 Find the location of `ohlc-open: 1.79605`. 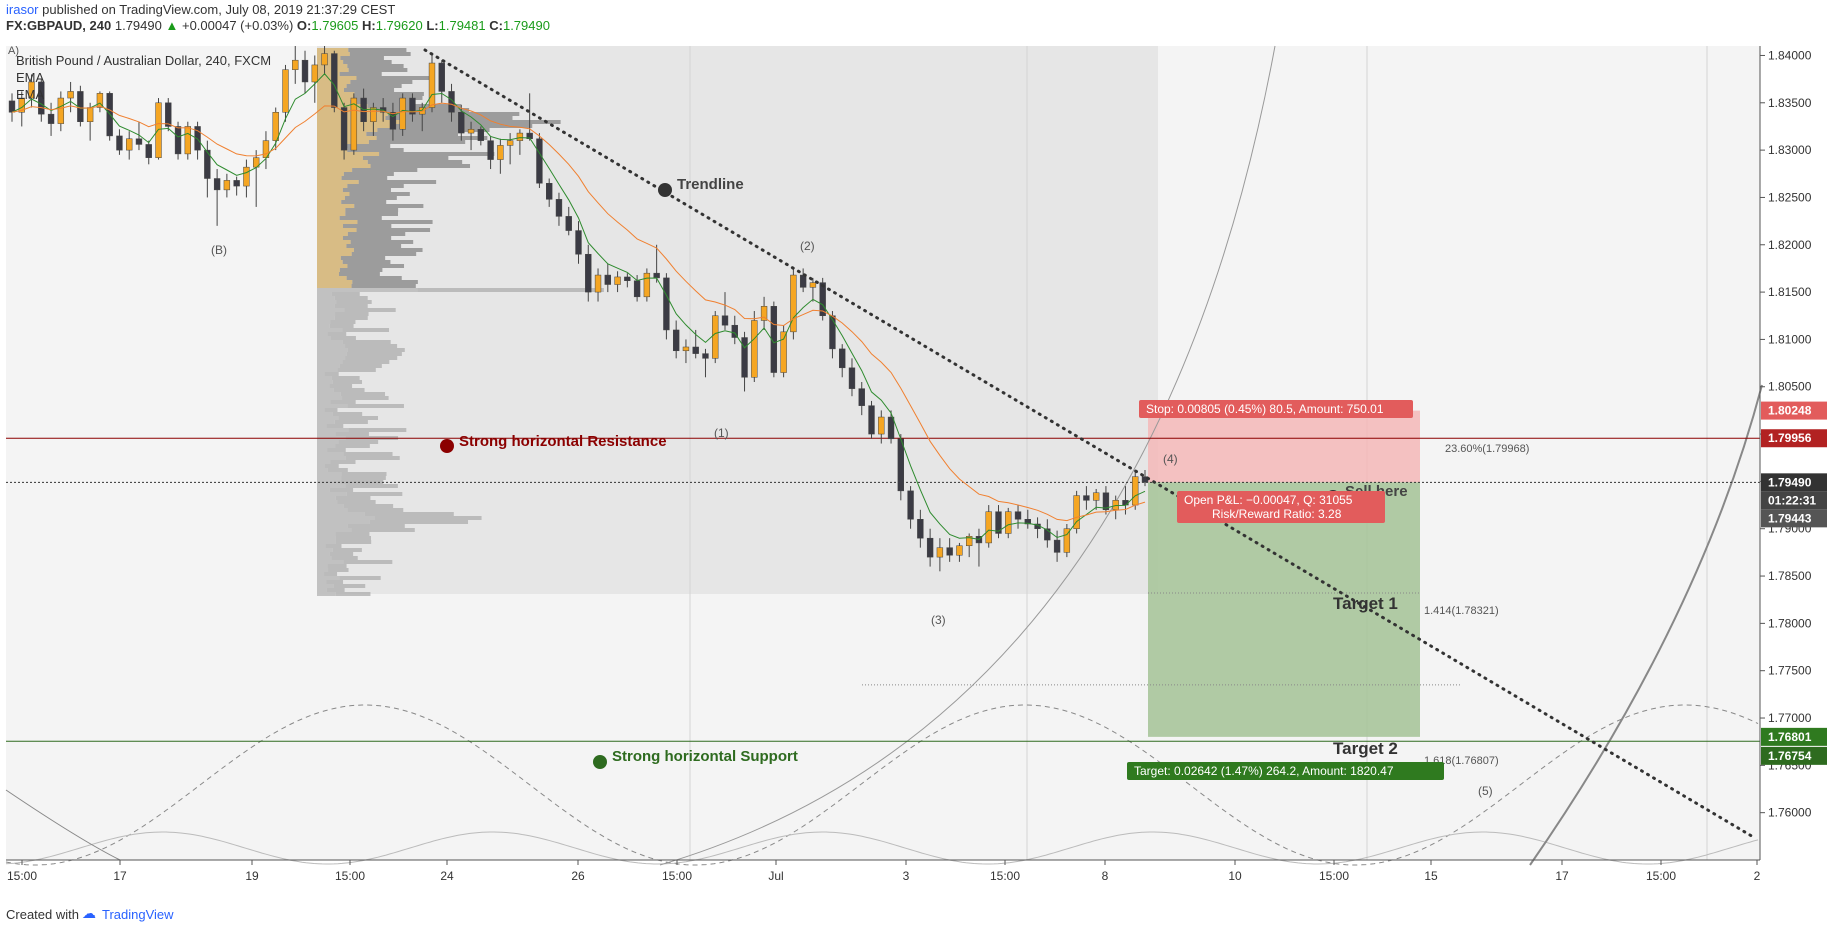

ohlc-open: 1.79605 is located at coordinates (335, 25).